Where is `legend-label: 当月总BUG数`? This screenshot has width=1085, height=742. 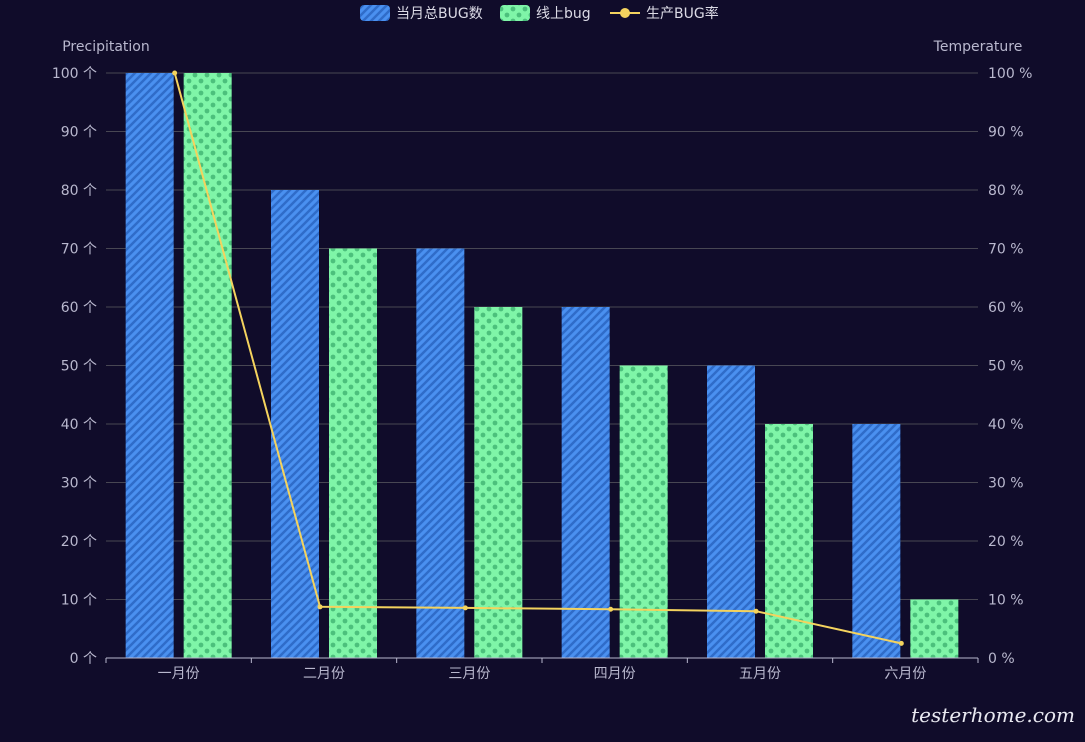 legend-label: 当月总BUG数 is located at coordinates (439, 14).